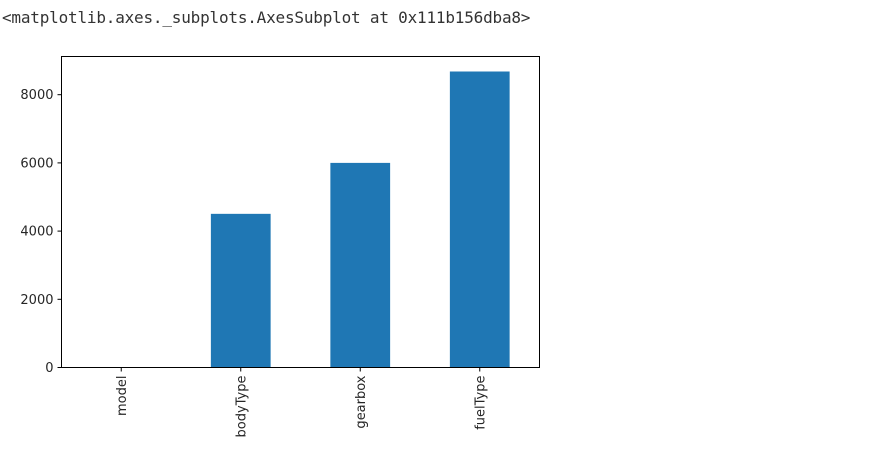  Describe the element at coordinates (36, 232) in the screenshot. I see `y-tick-label: 4000` at that location.